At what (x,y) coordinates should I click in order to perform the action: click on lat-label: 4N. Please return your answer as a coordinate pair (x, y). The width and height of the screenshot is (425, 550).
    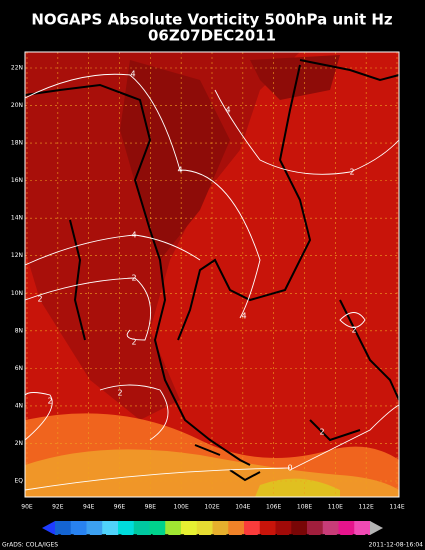
    Looking at the image, I should click on (19, 405).